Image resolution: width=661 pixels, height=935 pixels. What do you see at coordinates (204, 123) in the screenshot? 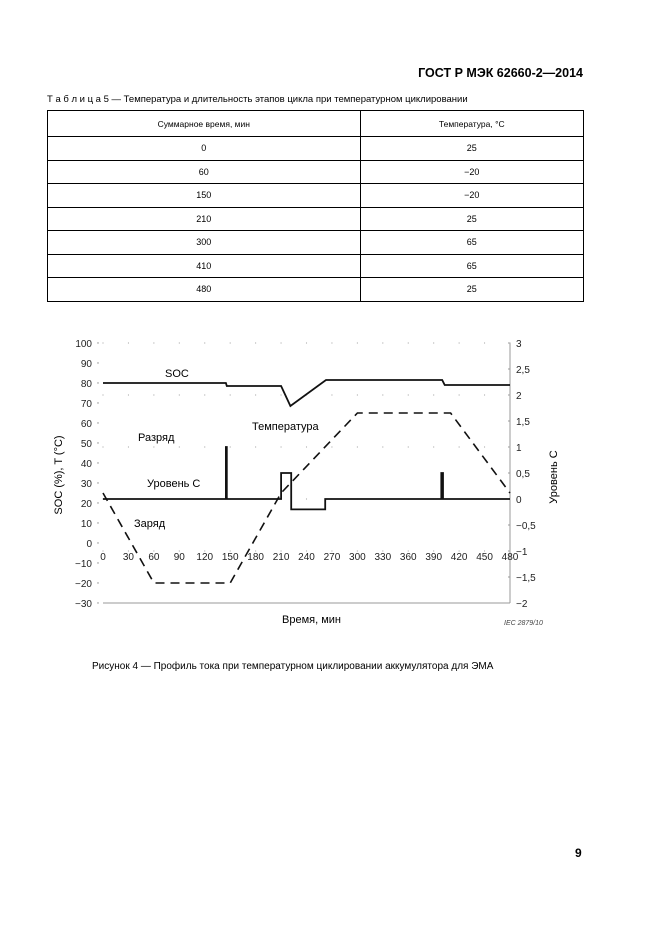
I see `column-header-time: Суммарное время, мин` at bounding box center [204, 123].